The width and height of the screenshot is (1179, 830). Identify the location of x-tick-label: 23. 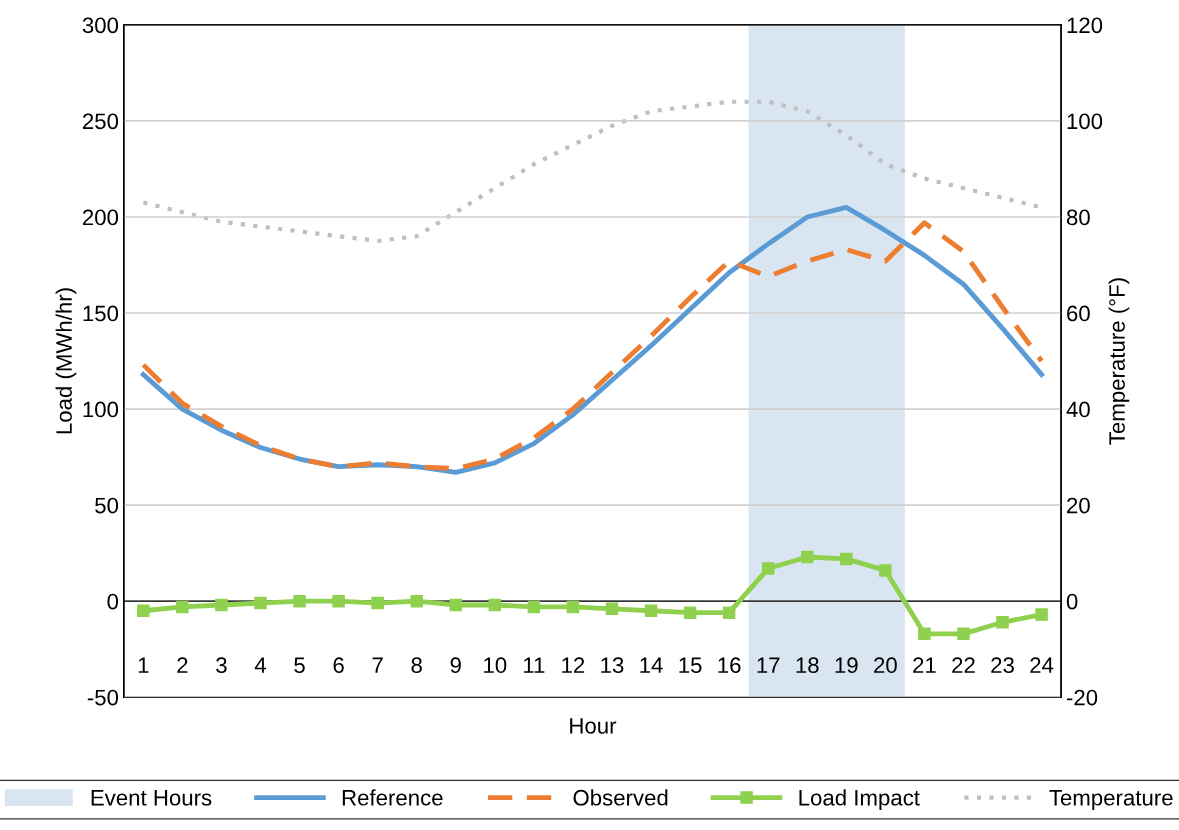
(1002, 665).